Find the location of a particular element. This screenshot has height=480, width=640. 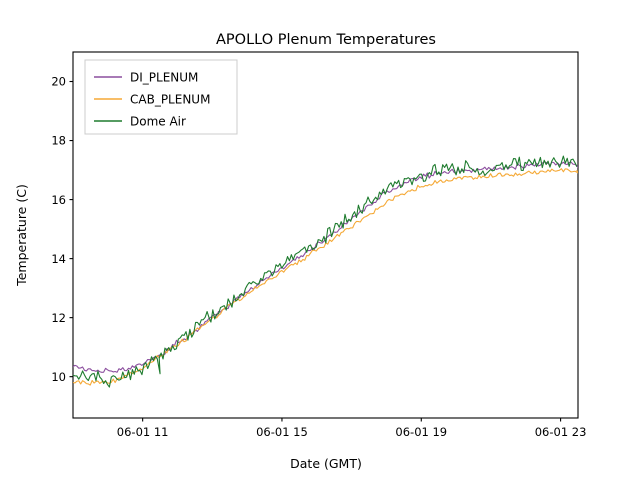

y-axis-ticks: 10 12 14 16 18 20 is located at coordinates (62, 229).